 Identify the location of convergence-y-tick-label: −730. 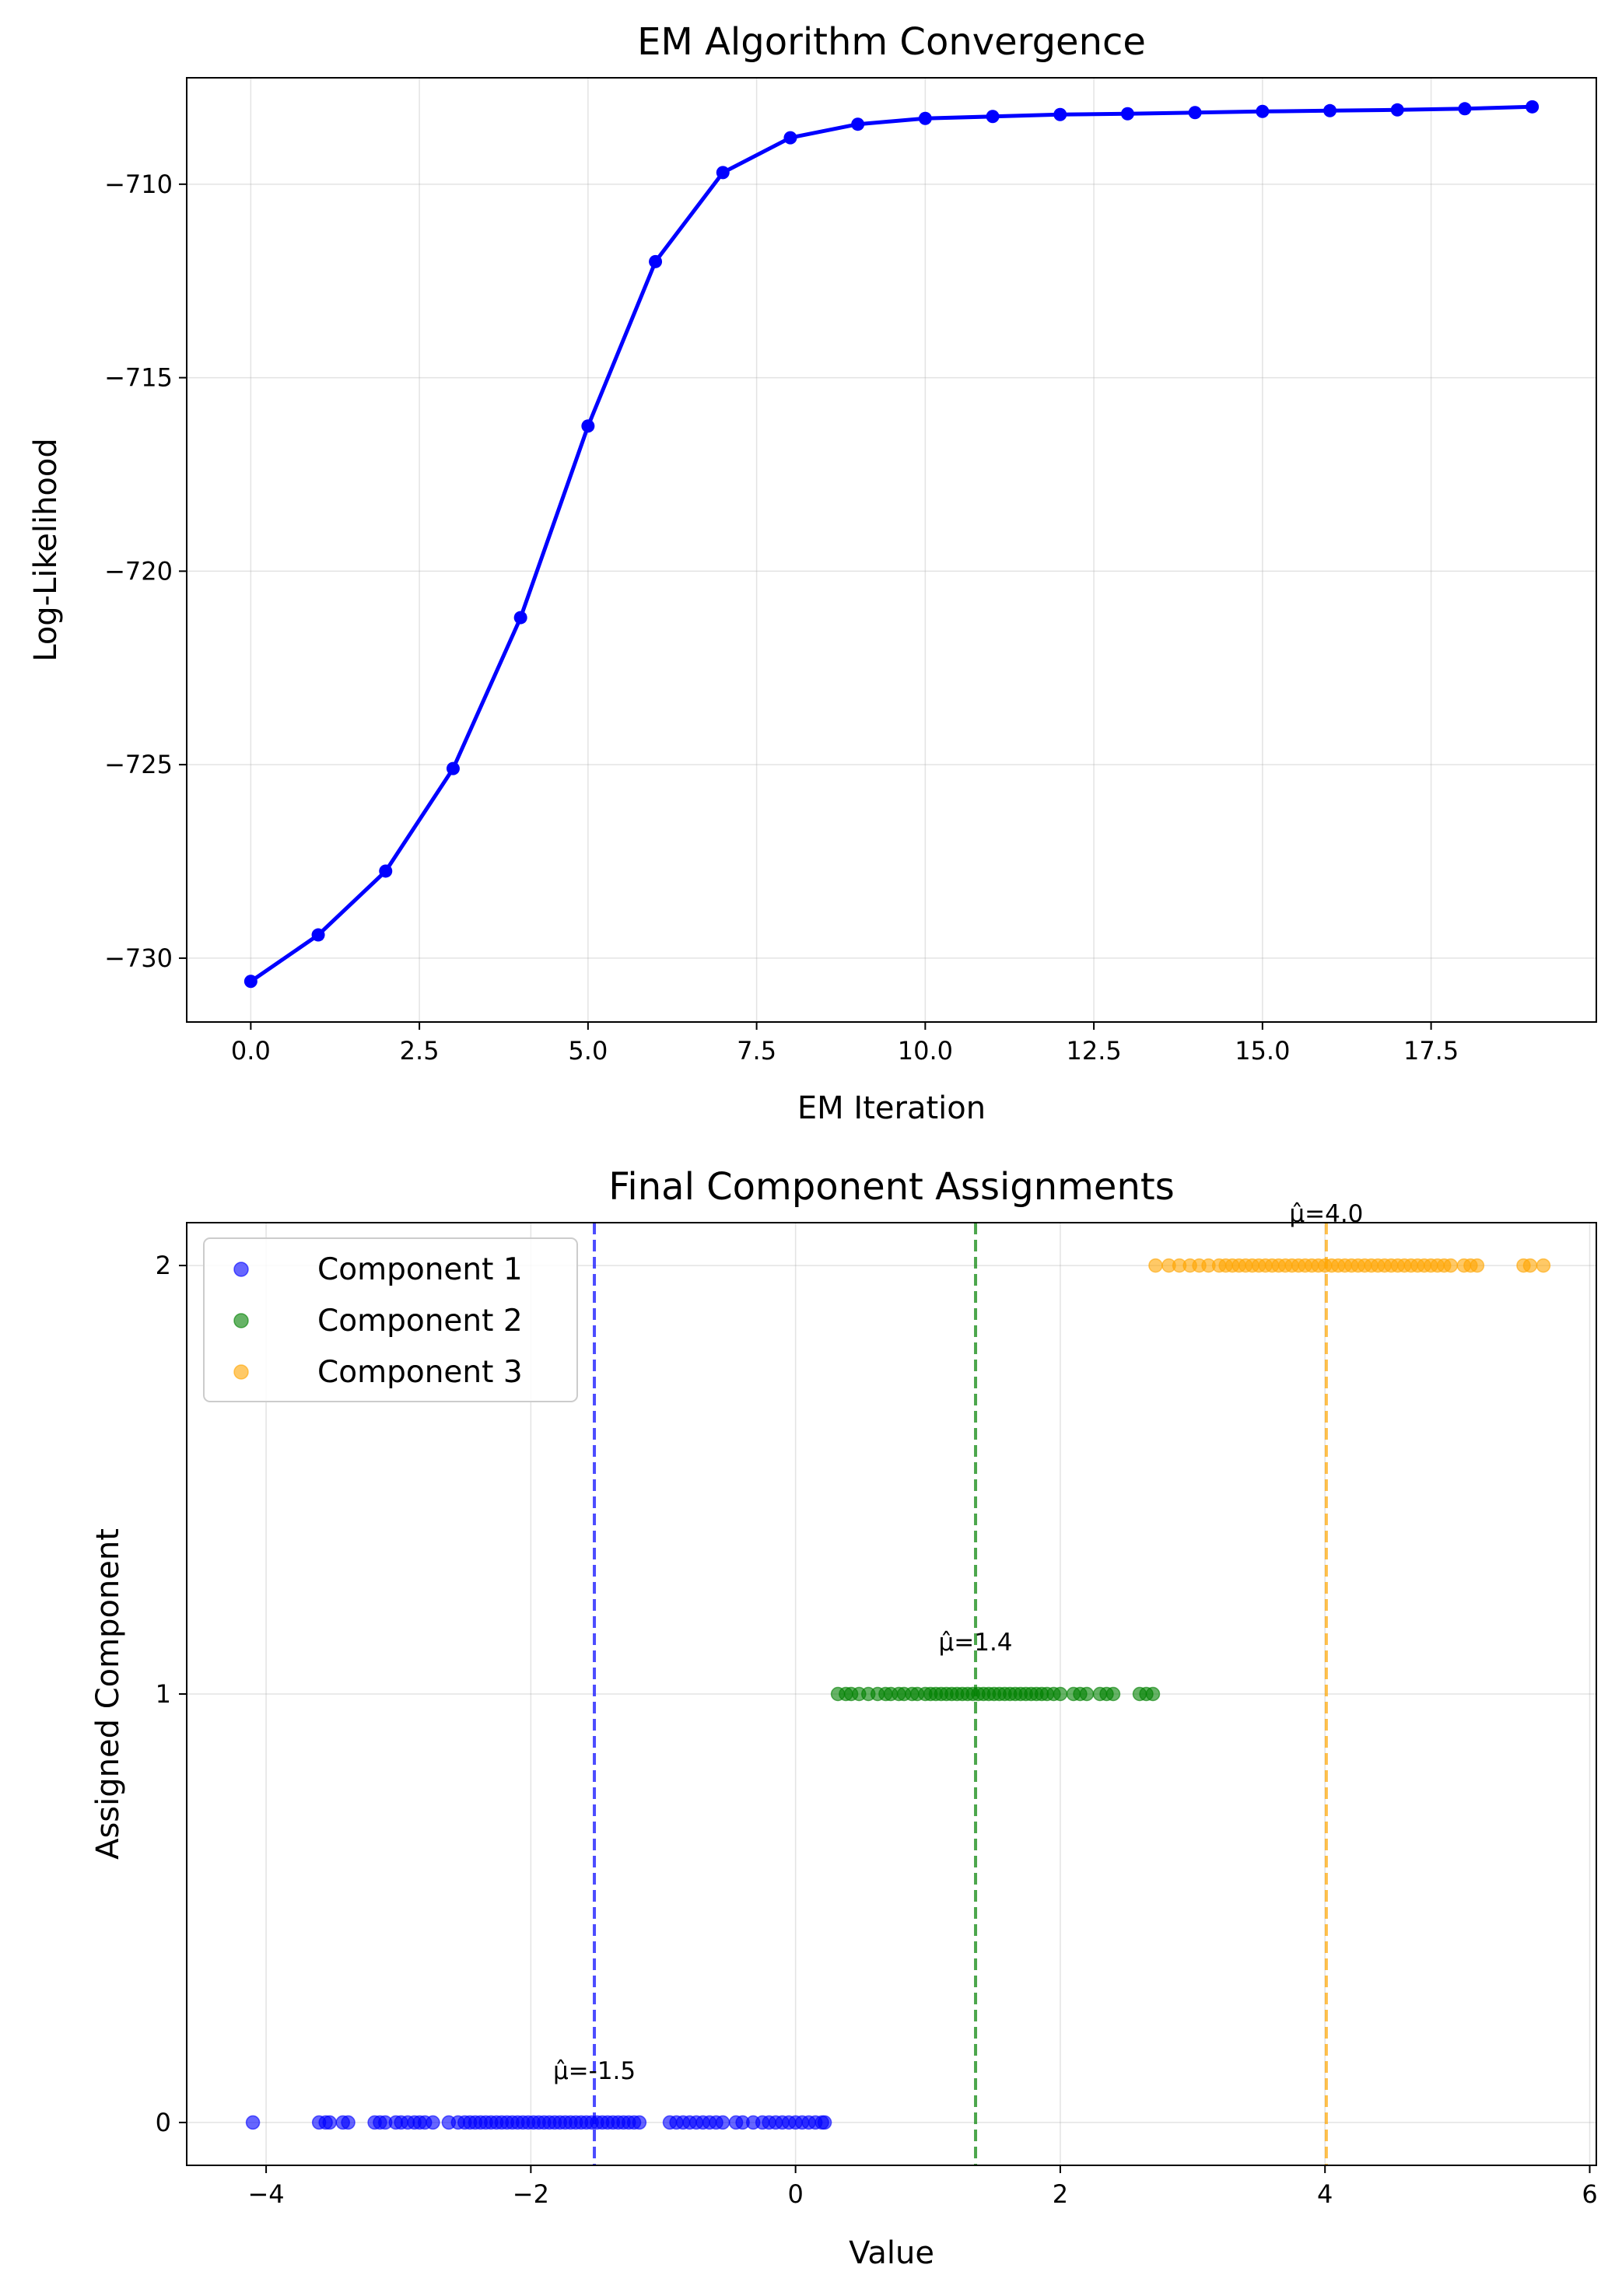
(138, 958).